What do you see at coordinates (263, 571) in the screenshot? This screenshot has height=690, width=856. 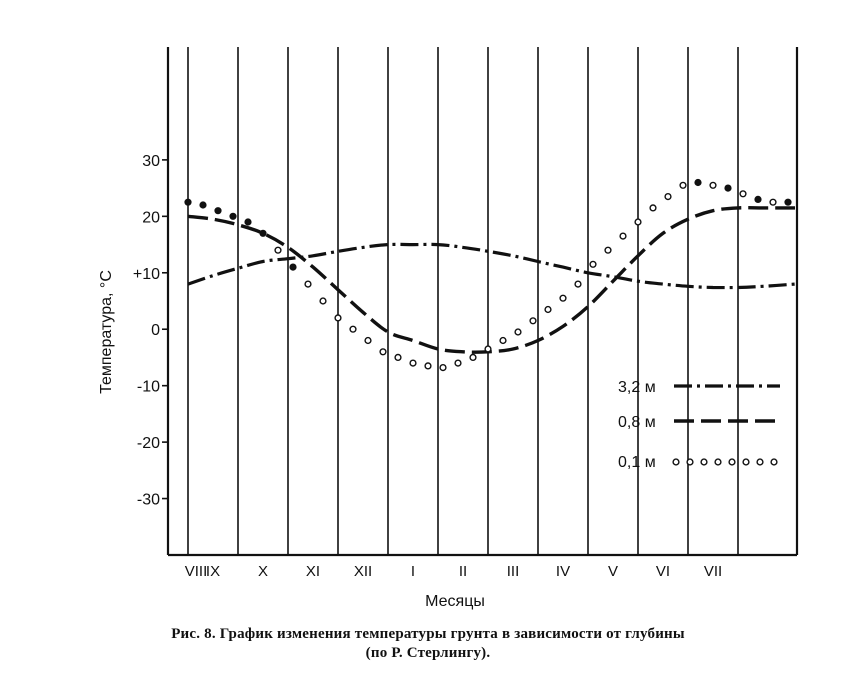 I see `month-label: X` at bounding box center [263, 571].